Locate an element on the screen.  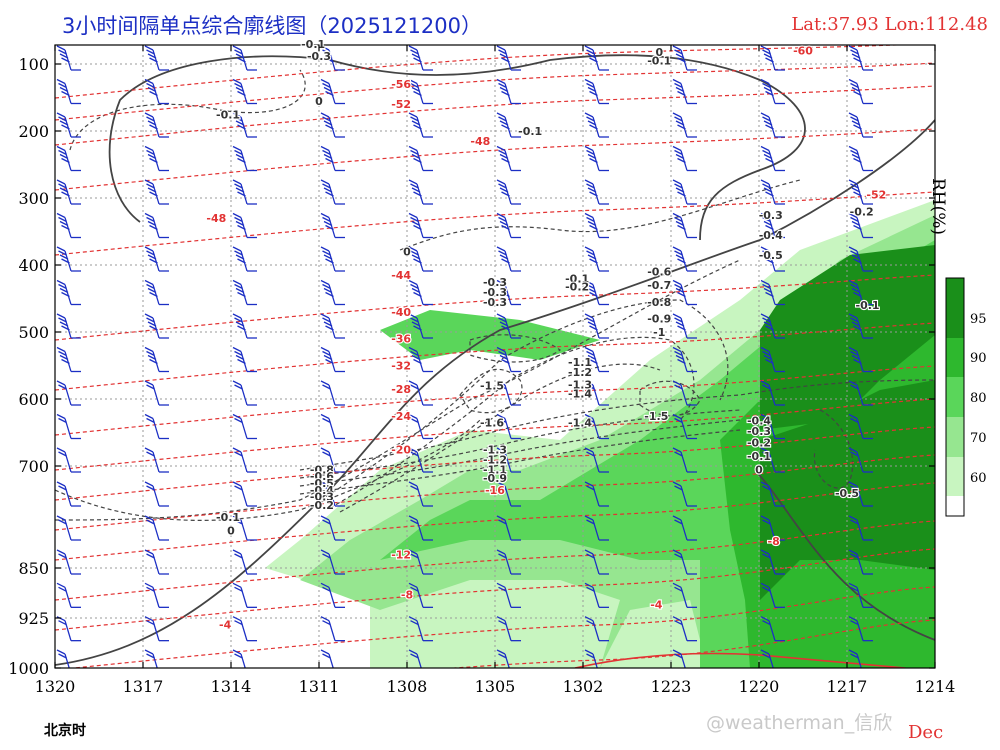
vertical-velocity-label: -0.1 is located at coordinates (228, 114).